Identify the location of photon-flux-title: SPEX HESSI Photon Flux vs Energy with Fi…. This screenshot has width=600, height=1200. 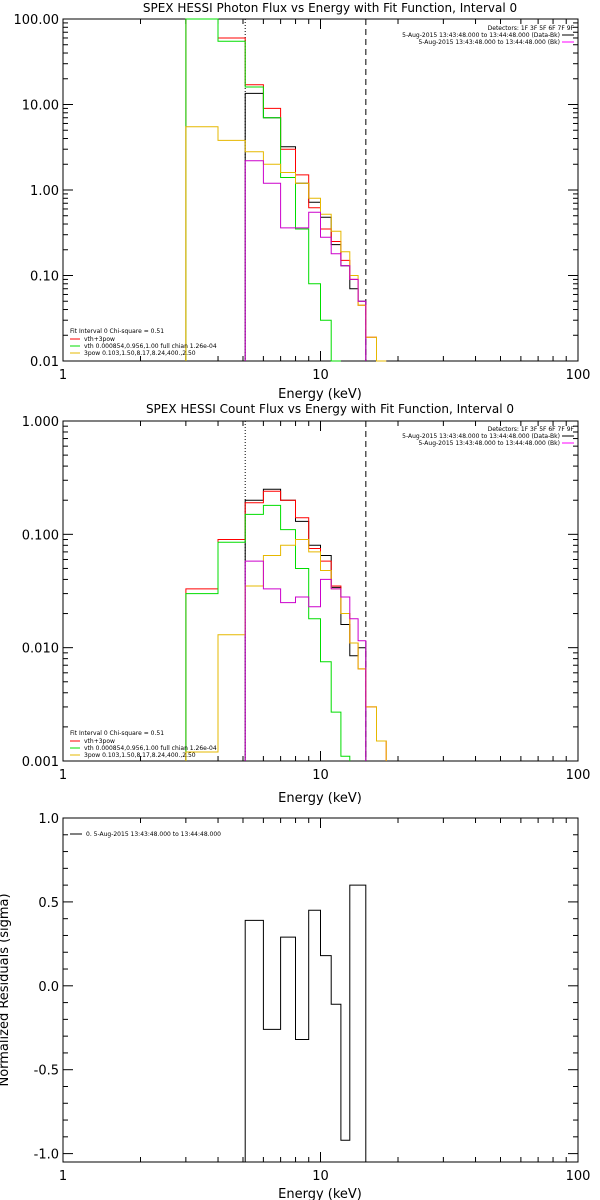
(330, 8).